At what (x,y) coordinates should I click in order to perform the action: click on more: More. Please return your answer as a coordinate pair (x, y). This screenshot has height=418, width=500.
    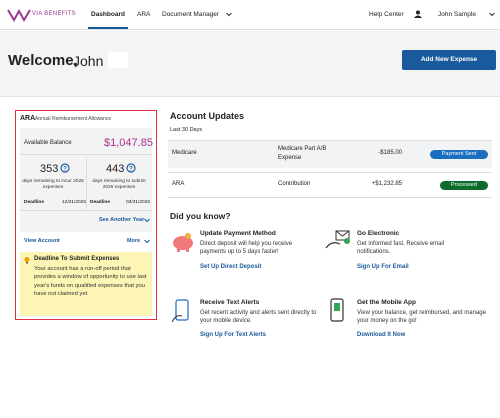
    Looking at the image, I should click on (134, 241).